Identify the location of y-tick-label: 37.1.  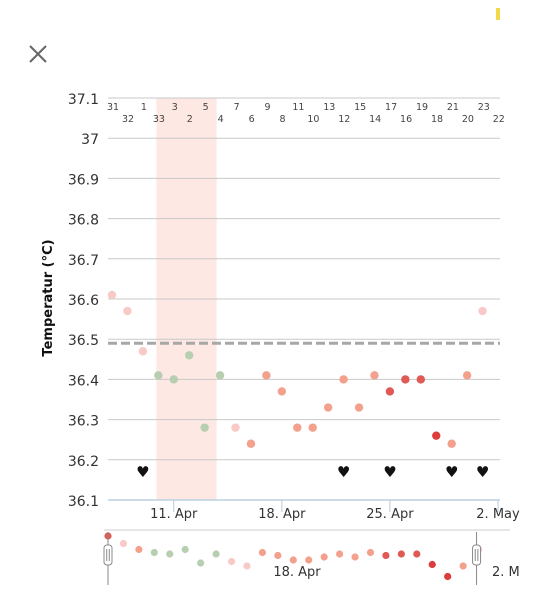
(83, 100).